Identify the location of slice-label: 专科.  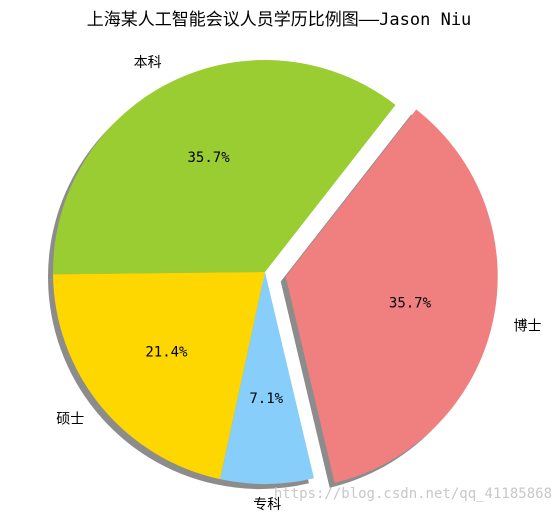
(267, 505).